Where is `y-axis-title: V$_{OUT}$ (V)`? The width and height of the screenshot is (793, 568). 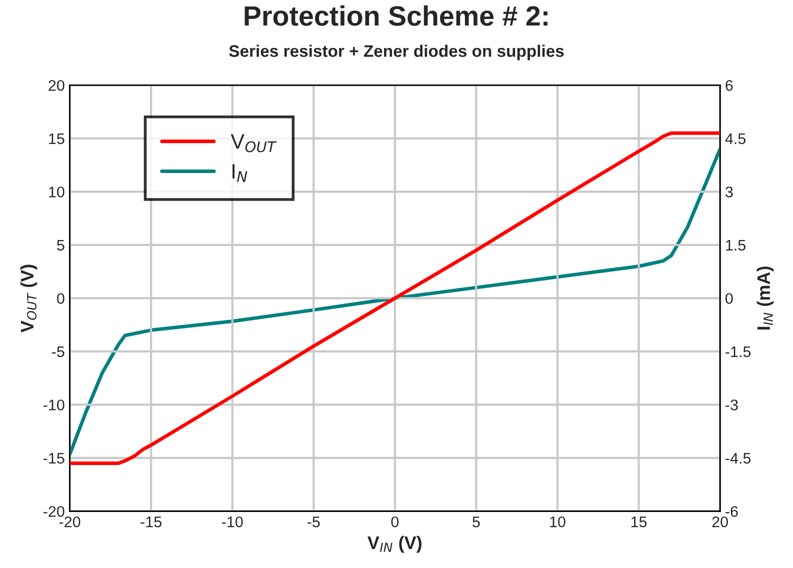
y-axis-title: V$_{OUT}$ (V) is located at coordinates (29, 298).